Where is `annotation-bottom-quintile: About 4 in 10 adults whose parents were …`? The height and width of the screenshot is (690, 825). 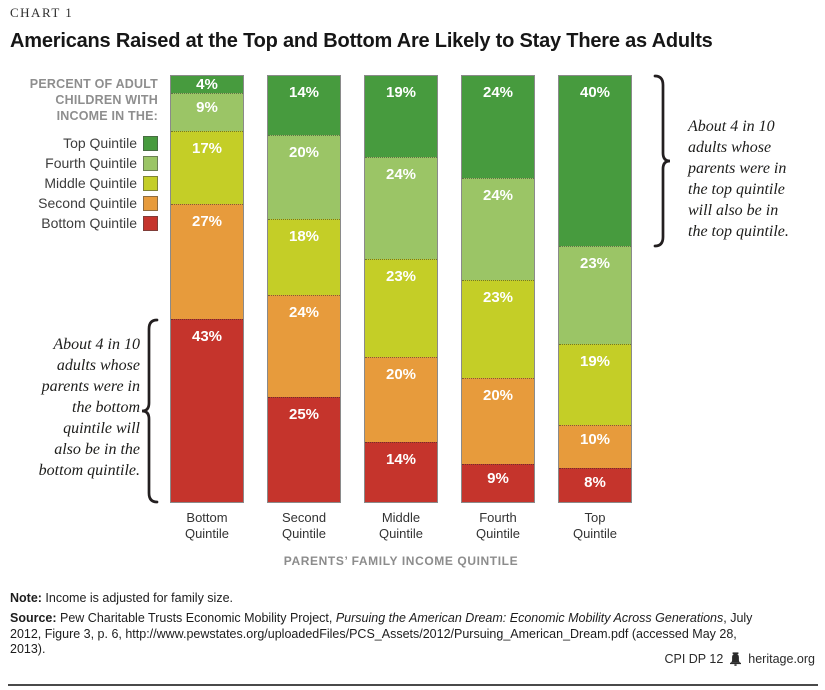 annotation-bottom-quintile: About 4 in 10 adults whose parents were … is located at coordinates (89, 407).